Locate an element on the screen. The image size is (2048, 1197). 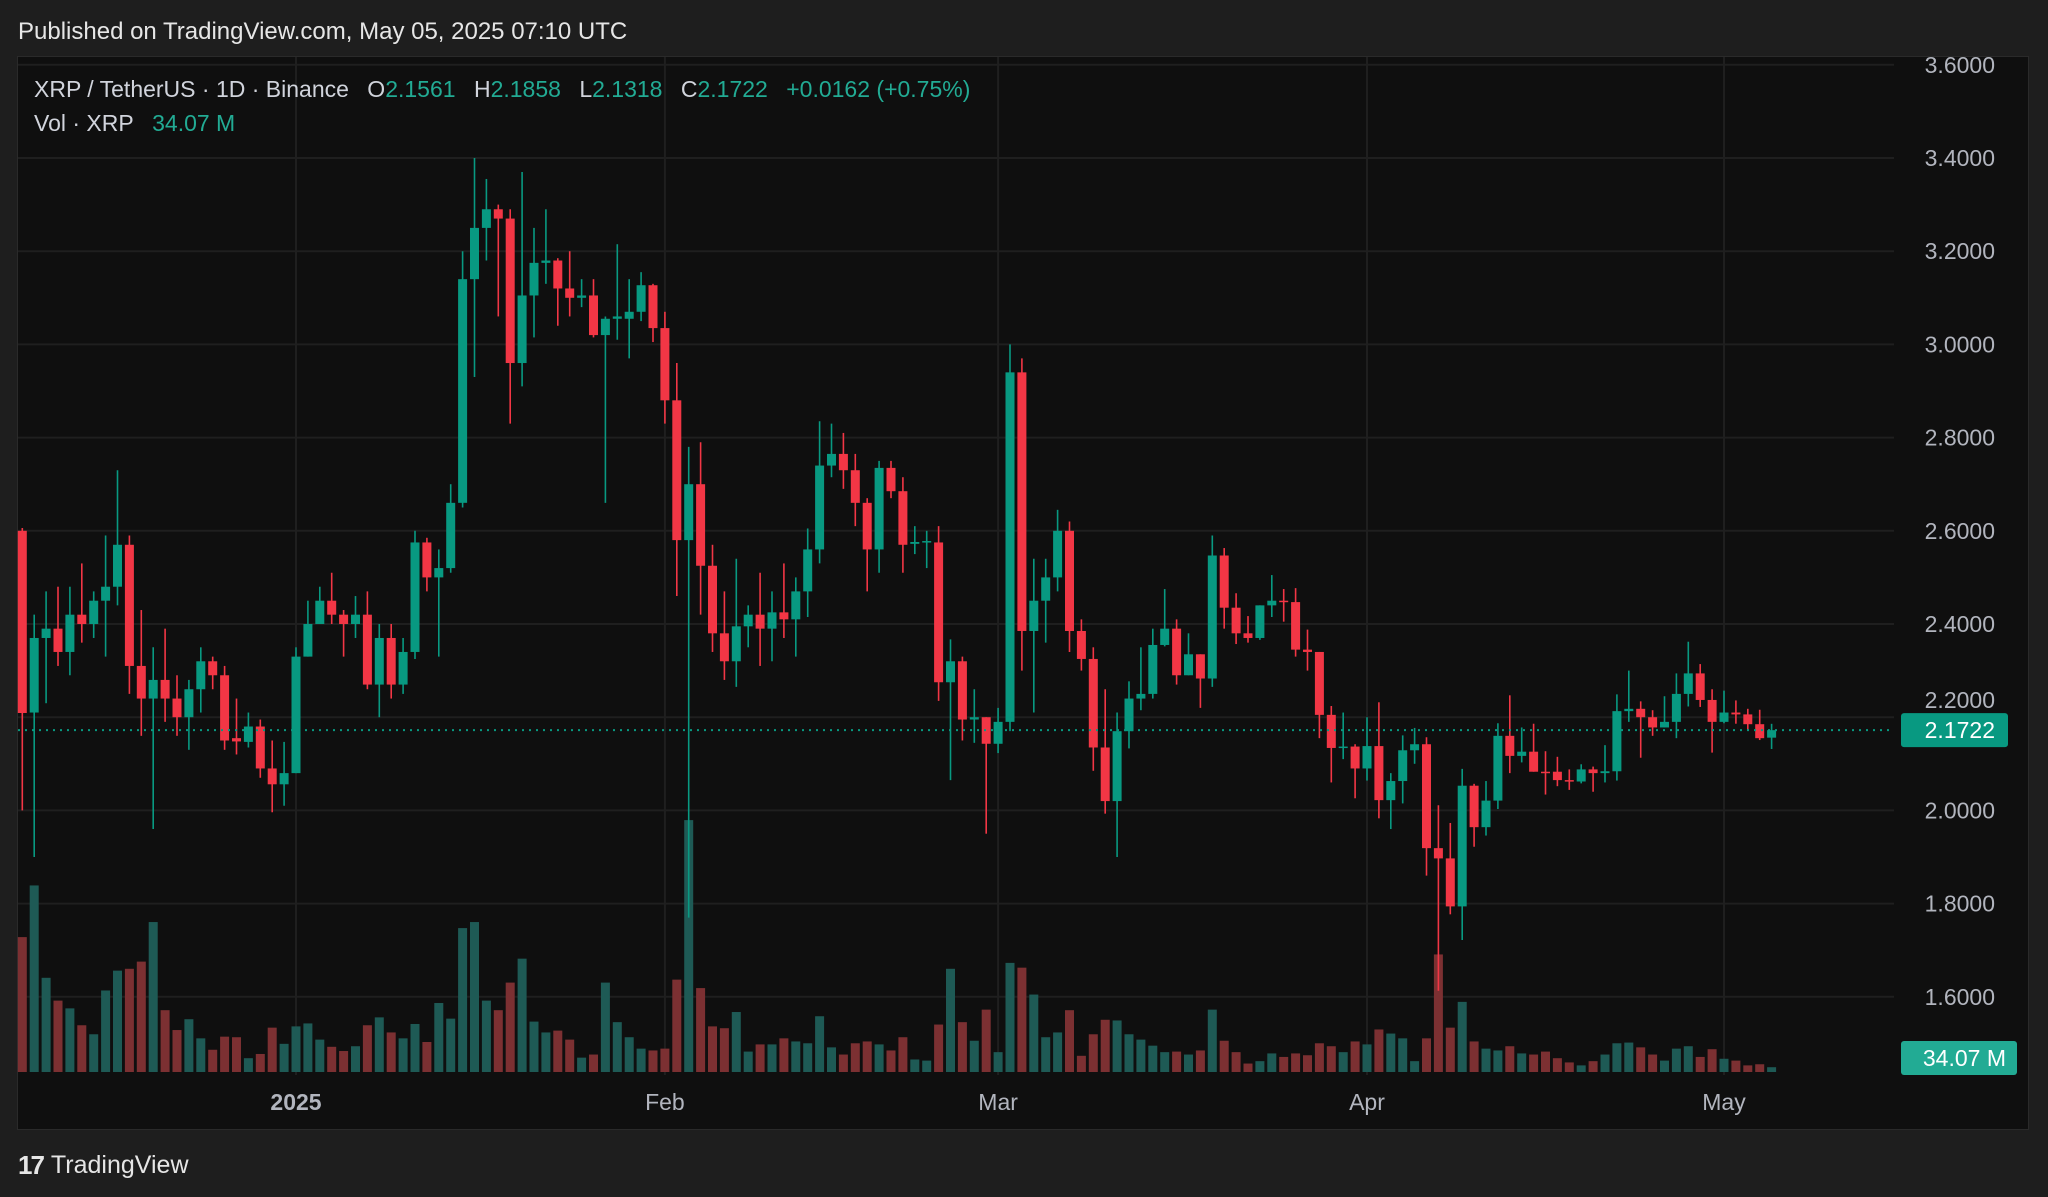
time-tick-label: May is located at coordinates (1724, 1102).